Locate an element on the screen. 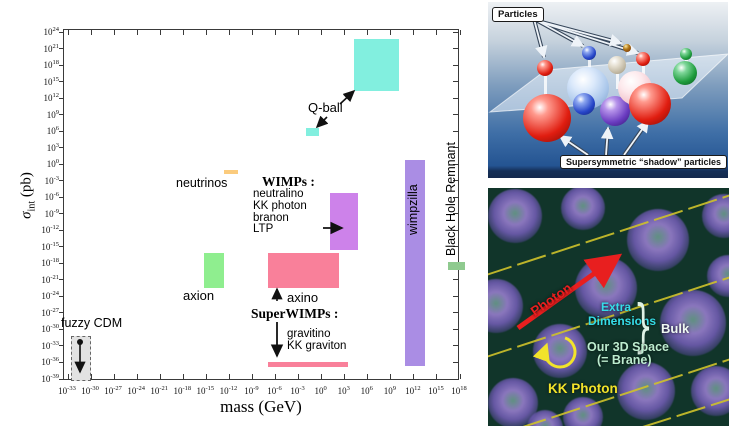 The width and height of the screenshot is (730, 428). label-wimps-list: neutralino KK photon branon LTP is located at coordinates (280, 212).